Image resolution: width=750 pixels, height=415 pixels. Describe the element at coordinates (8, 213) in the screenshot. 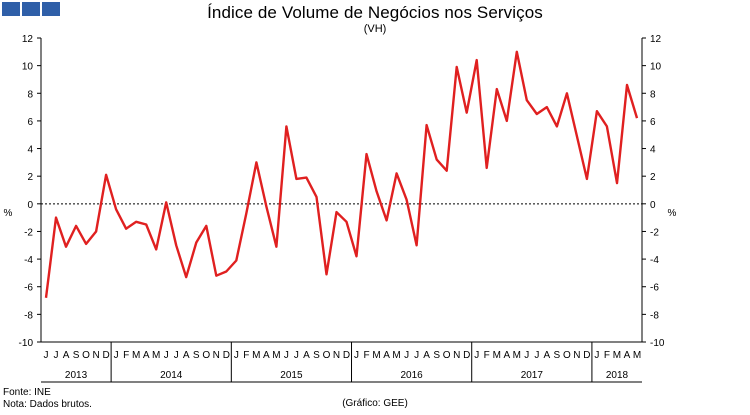

I see `y-axis-label-left: %` at that location.